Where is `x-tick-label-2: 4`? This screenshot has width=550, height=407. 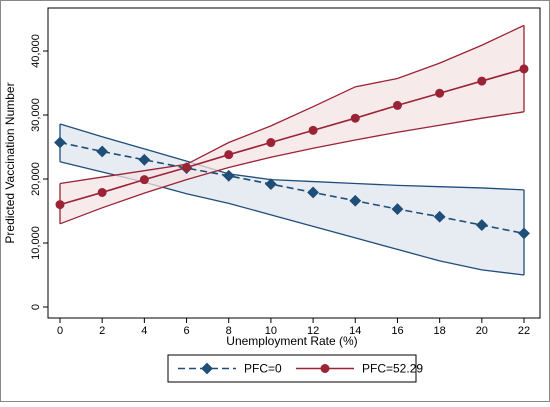
x-tick-label-2: 4 is located at coordinates (144, 331).